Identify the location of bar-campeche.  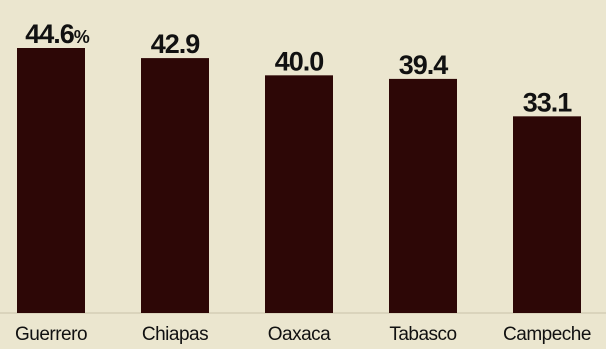
(547, 215).